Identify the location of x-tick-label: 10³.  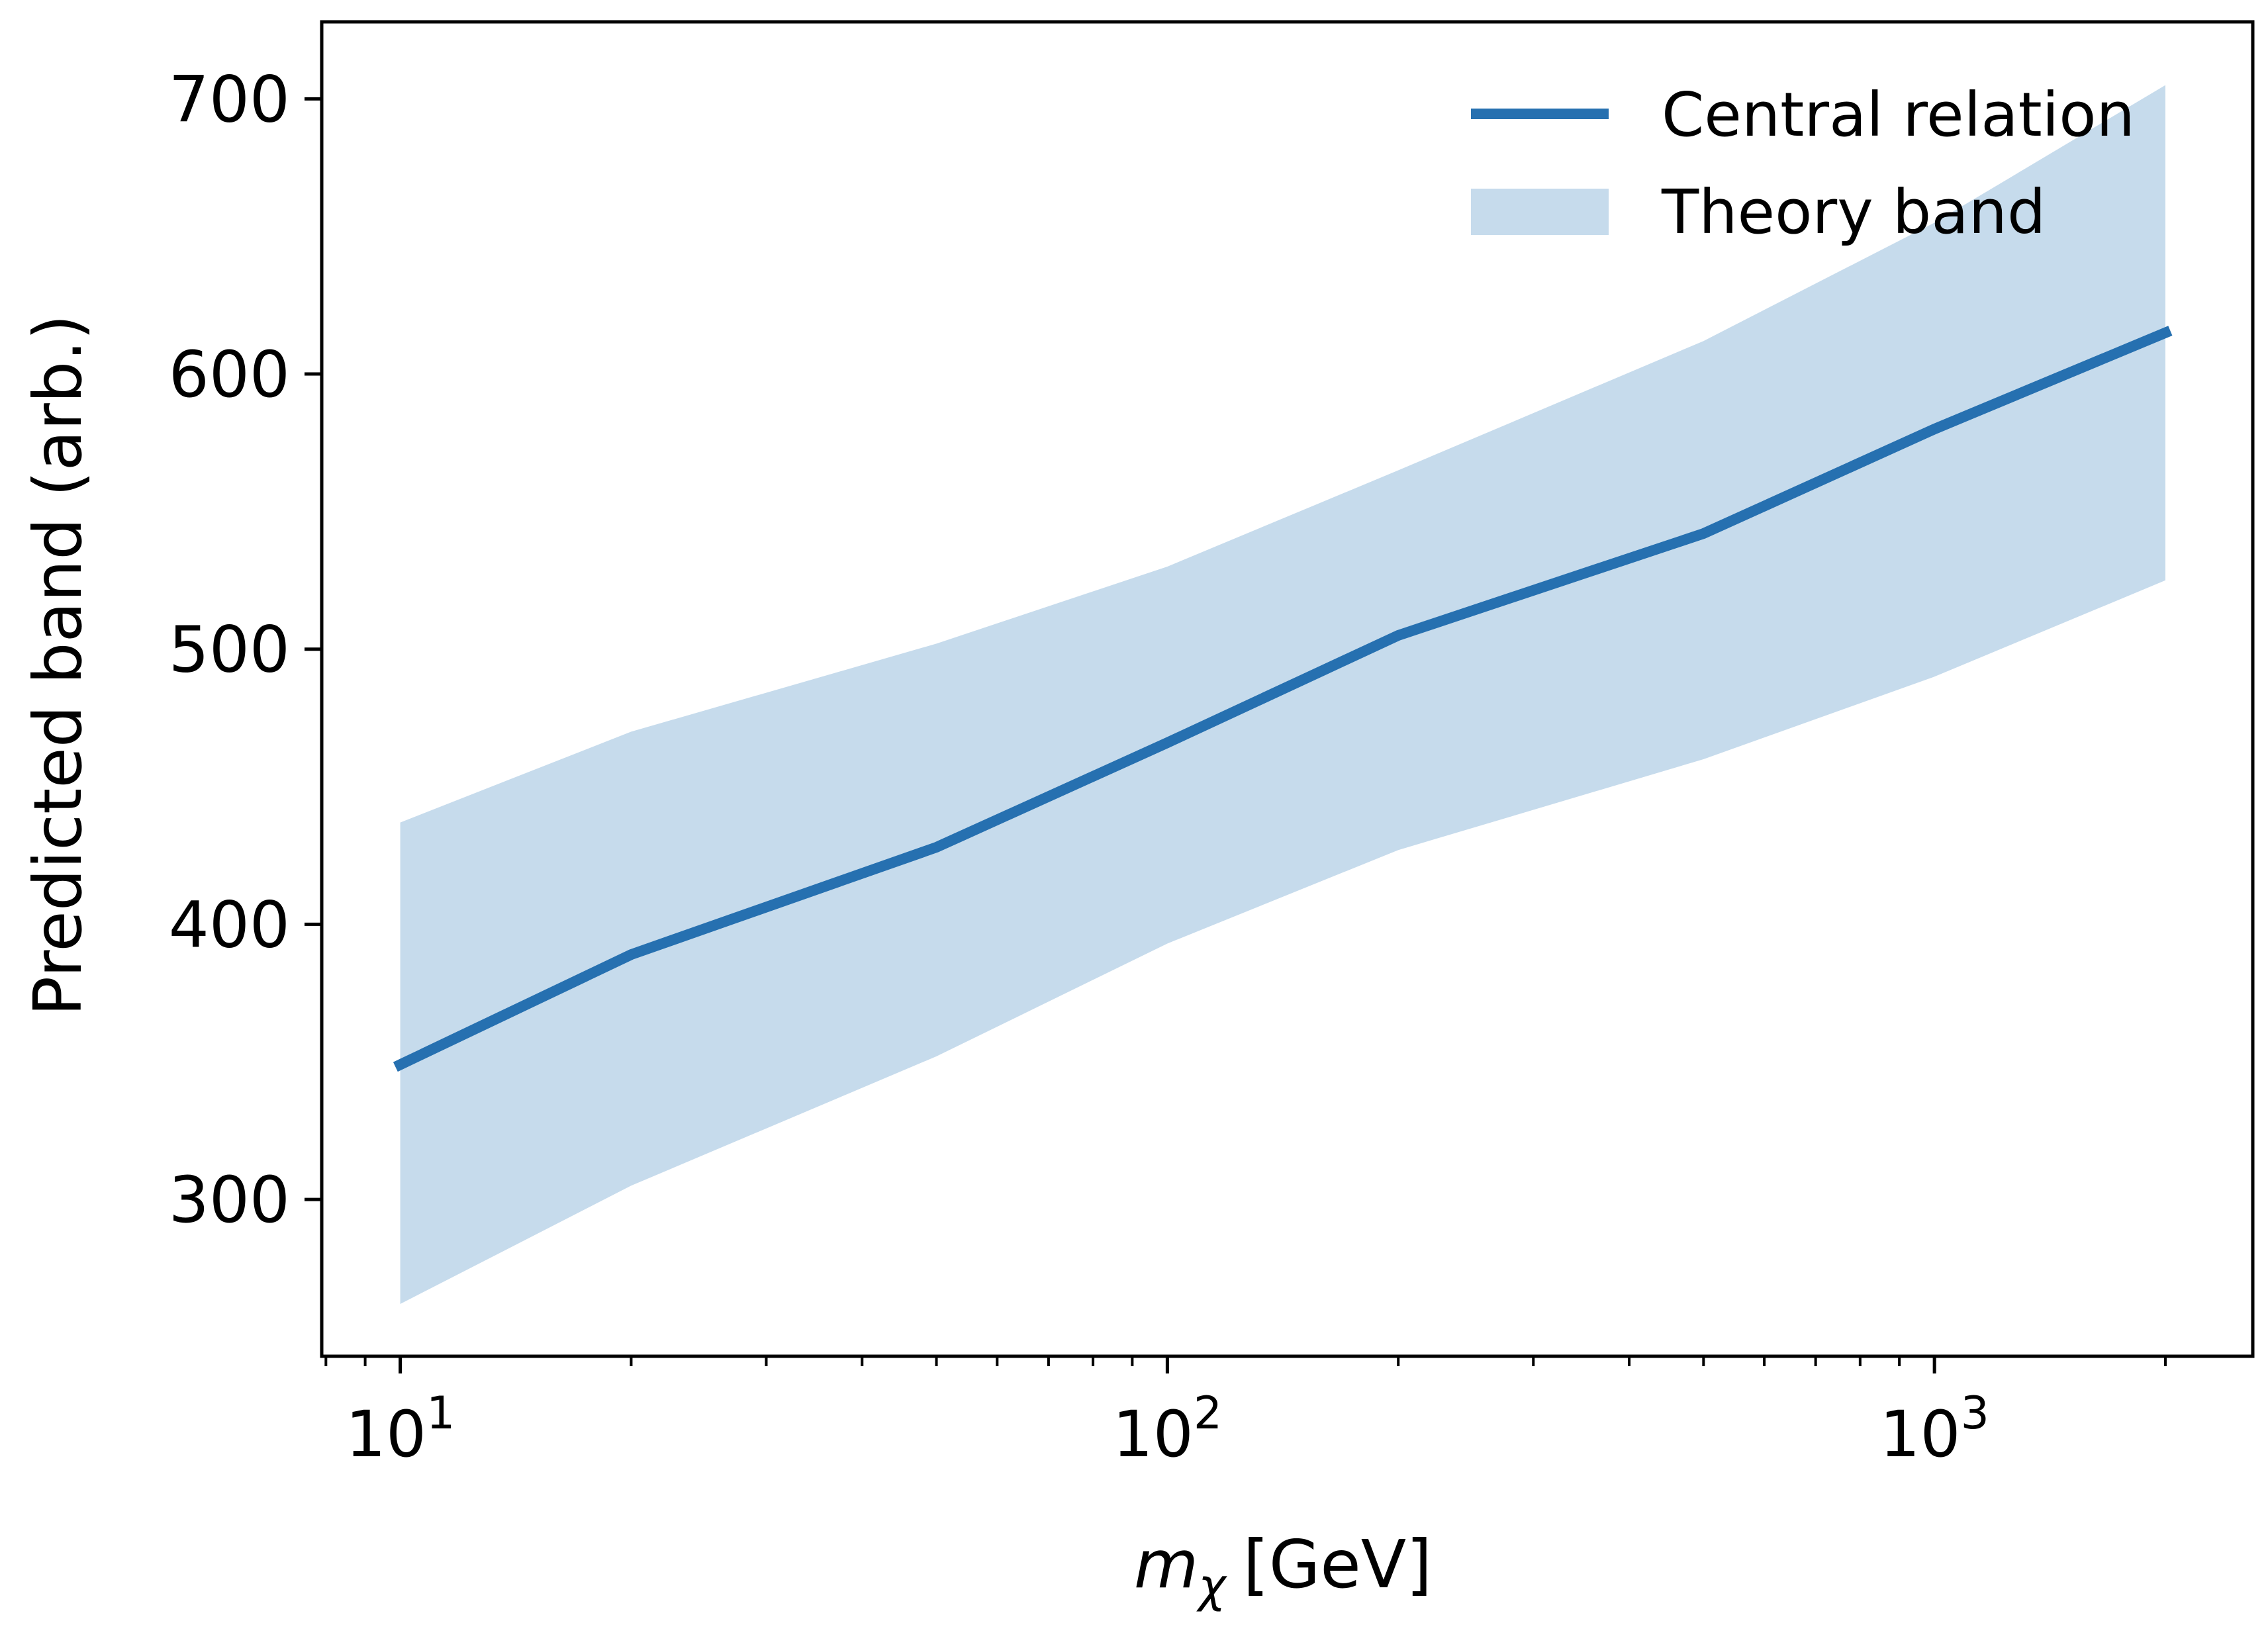
(1934, 1429).